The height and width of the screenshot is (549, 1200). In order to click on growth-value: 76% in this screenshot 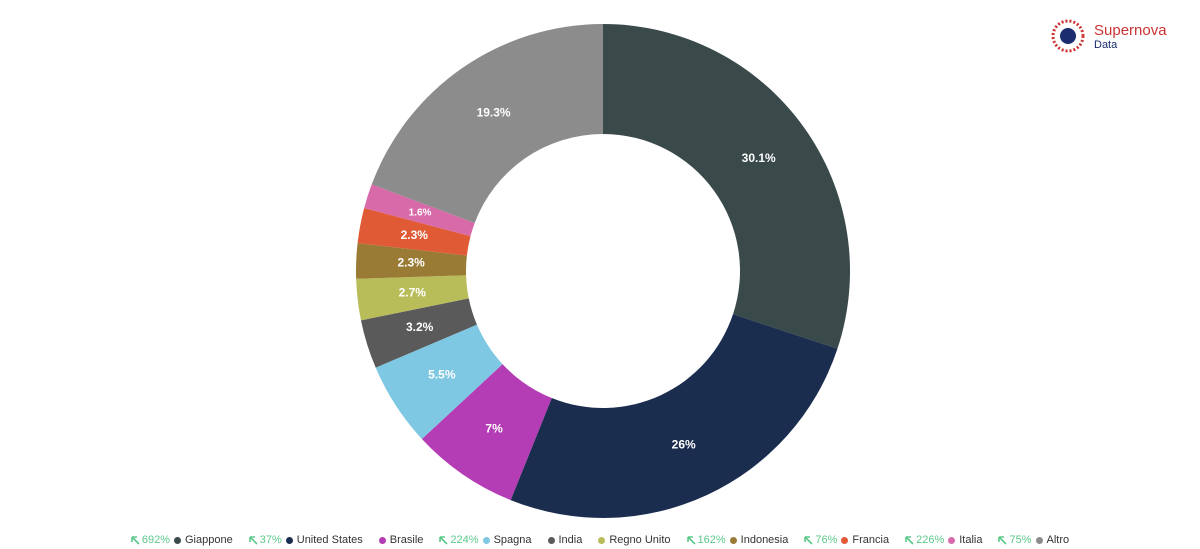, I will do `click(826, 540)`.